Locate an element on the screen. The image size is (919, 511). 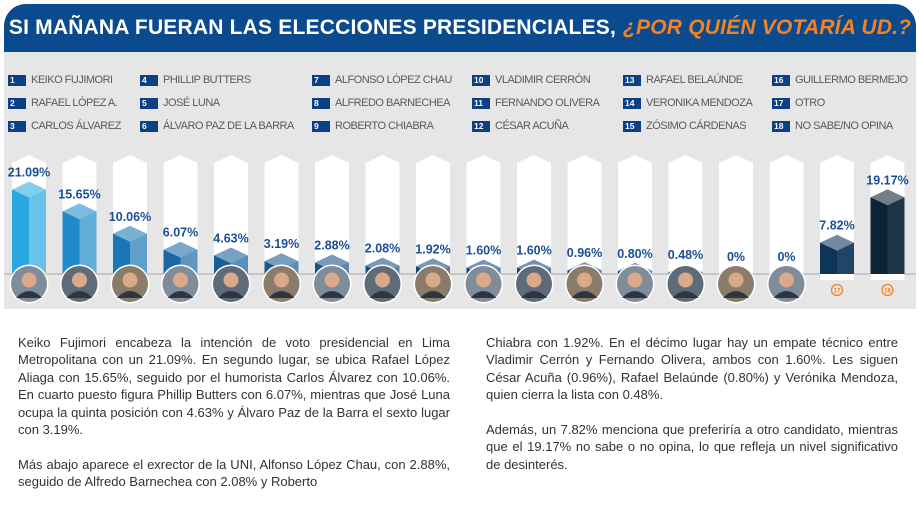
legend-item: 6 ÁLVARO PAZ DE LA BARRA is located at coordinates (217, 126).